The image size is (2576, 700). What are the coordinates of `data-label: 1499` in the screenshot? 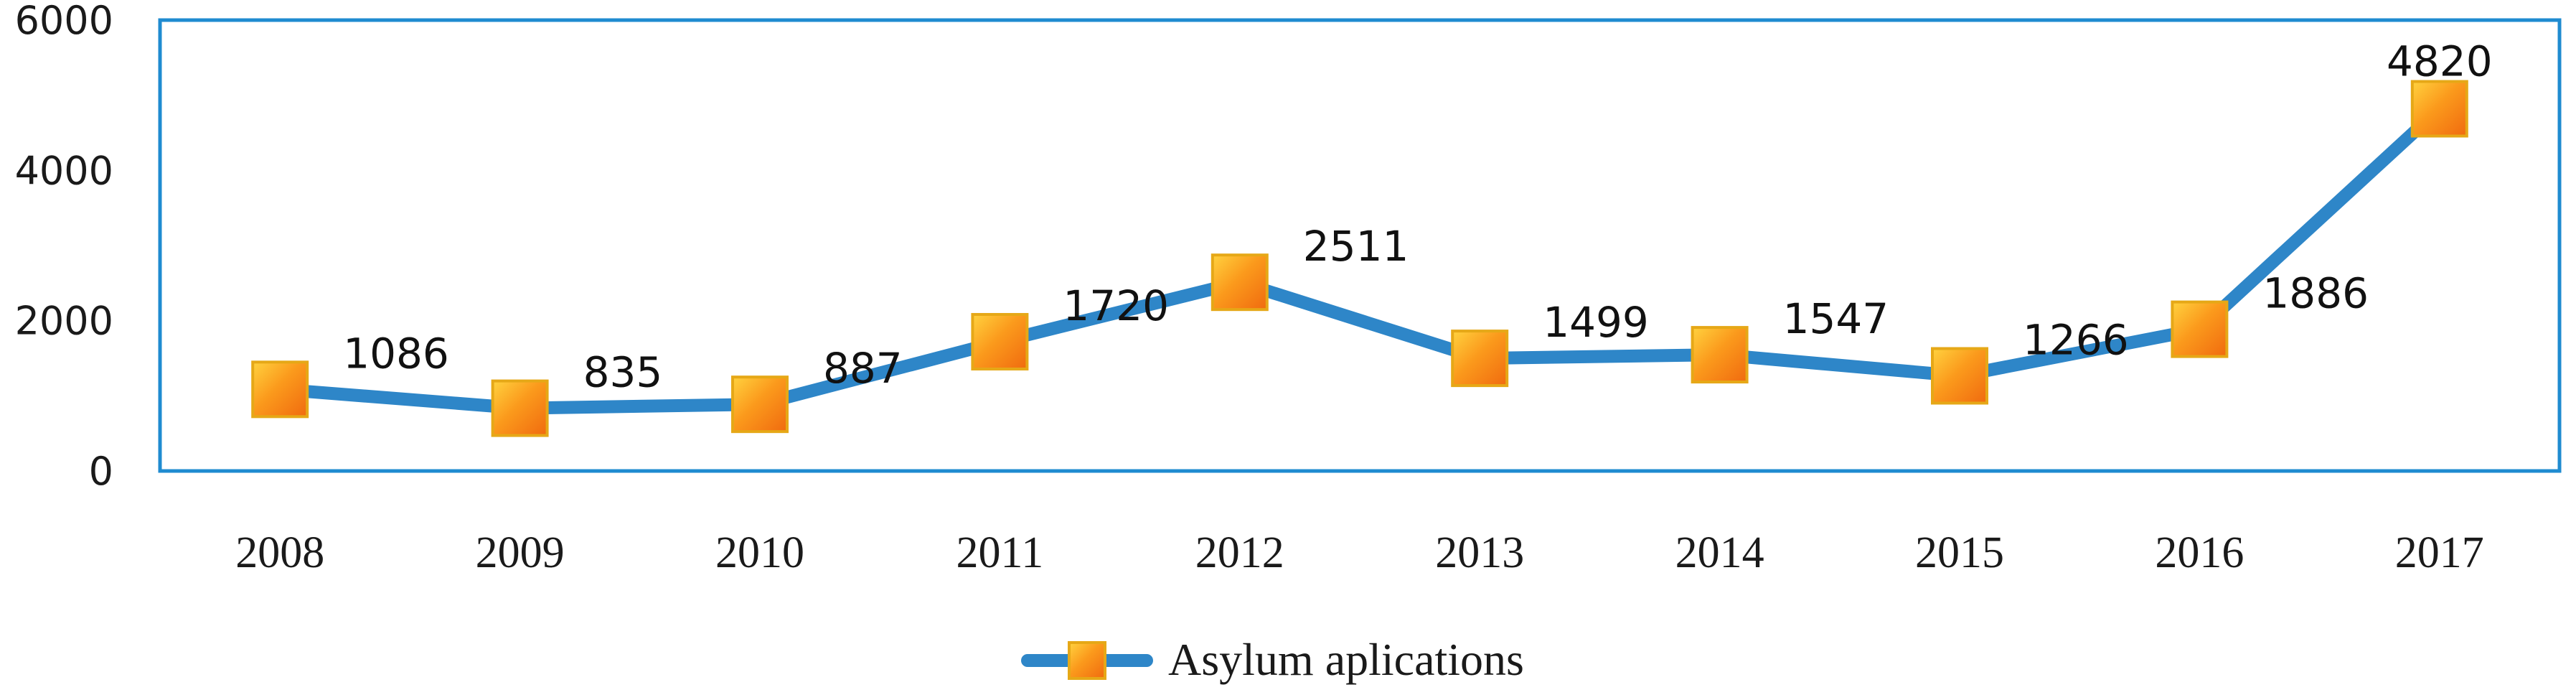 It's located at (1596, 322).